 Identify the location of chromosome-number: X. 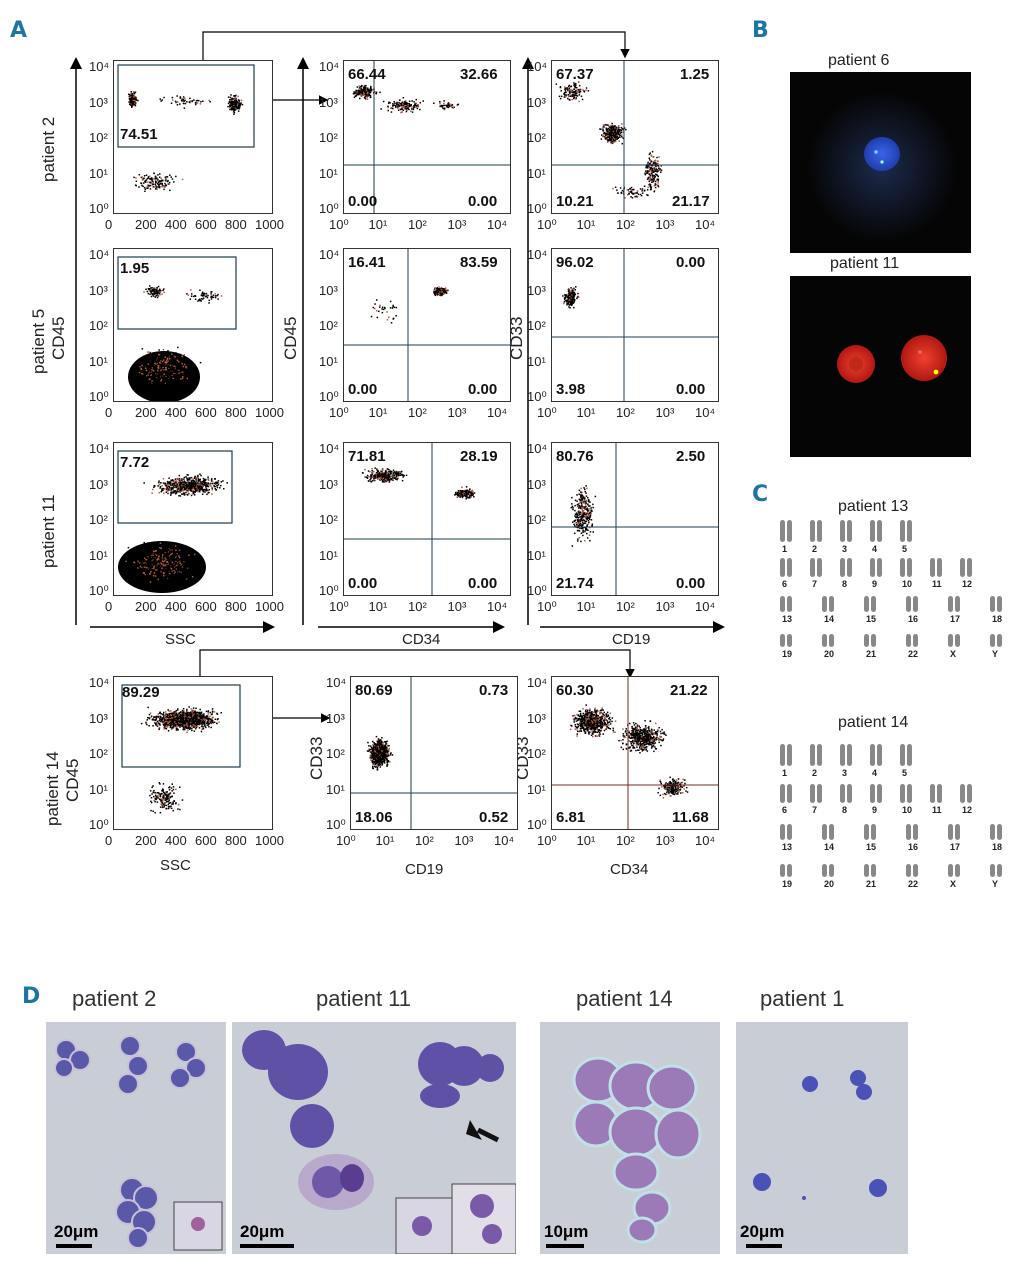
(953, 654).